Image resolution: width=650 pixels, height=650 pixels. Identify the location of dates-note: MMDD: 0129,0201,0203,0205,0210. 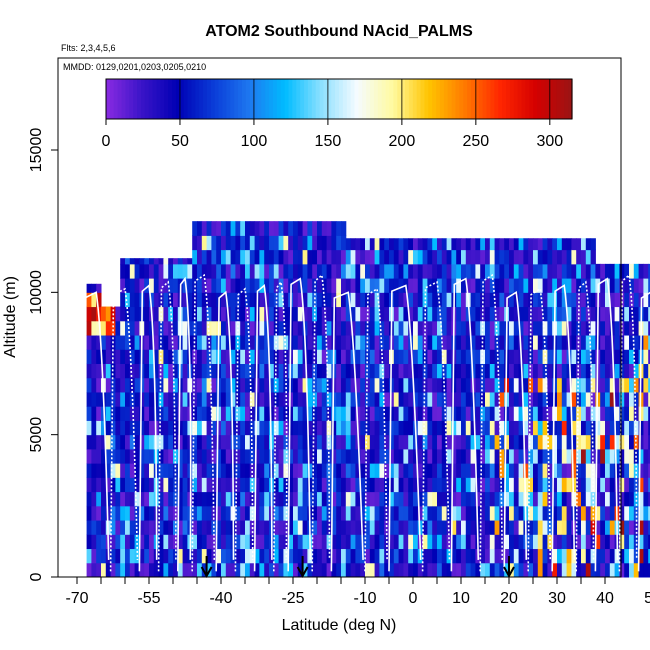
(134, 67).